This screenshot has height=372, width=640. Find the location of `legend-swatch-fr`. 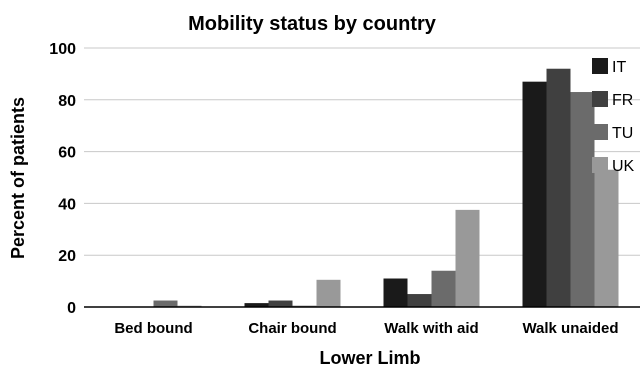

legend-swatch-fr is located at coordinates (600, 99).